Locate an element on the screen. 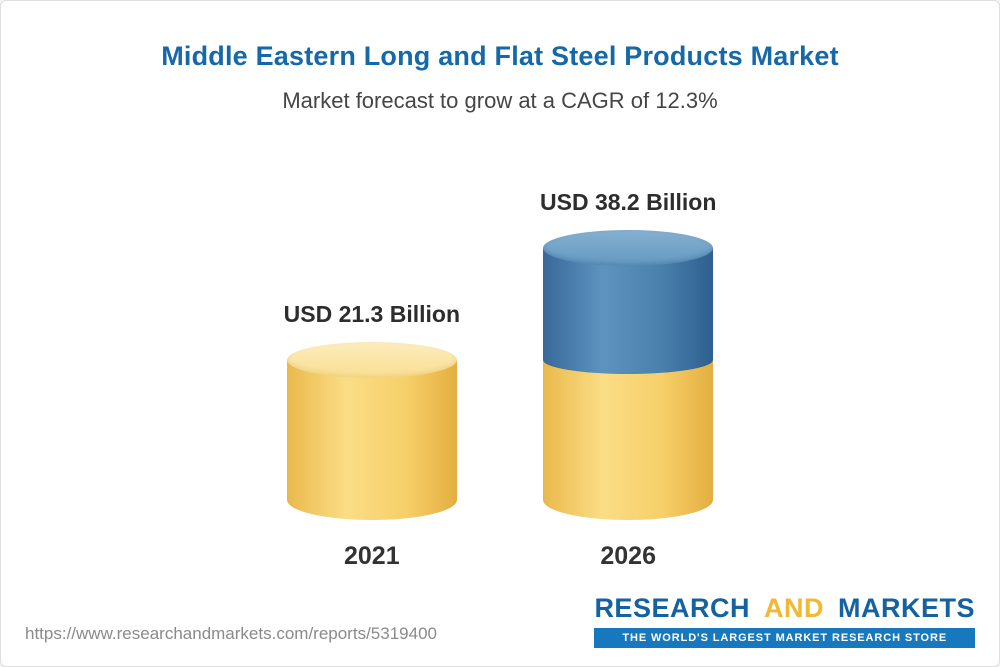  year-label-2026: 2026 is located at coordinates (628, 556).